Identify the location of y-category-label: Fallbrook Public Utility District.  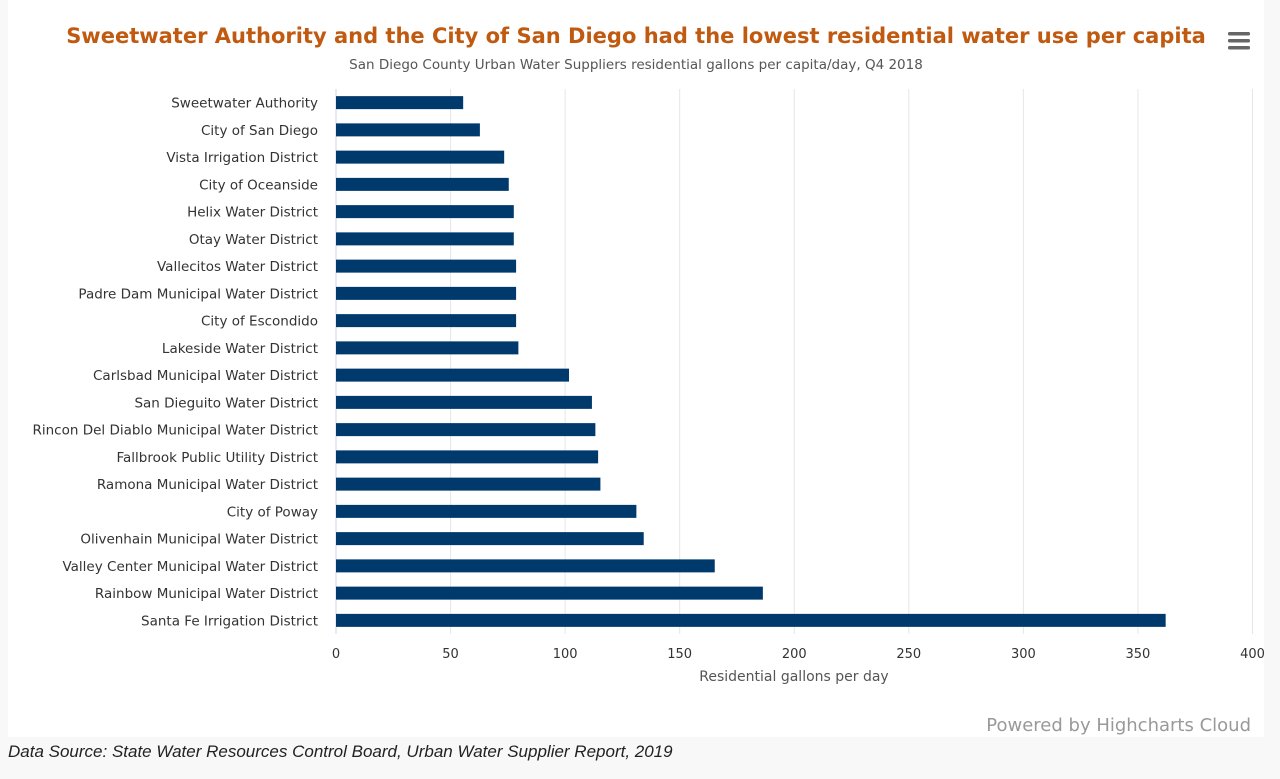
(218, 458).